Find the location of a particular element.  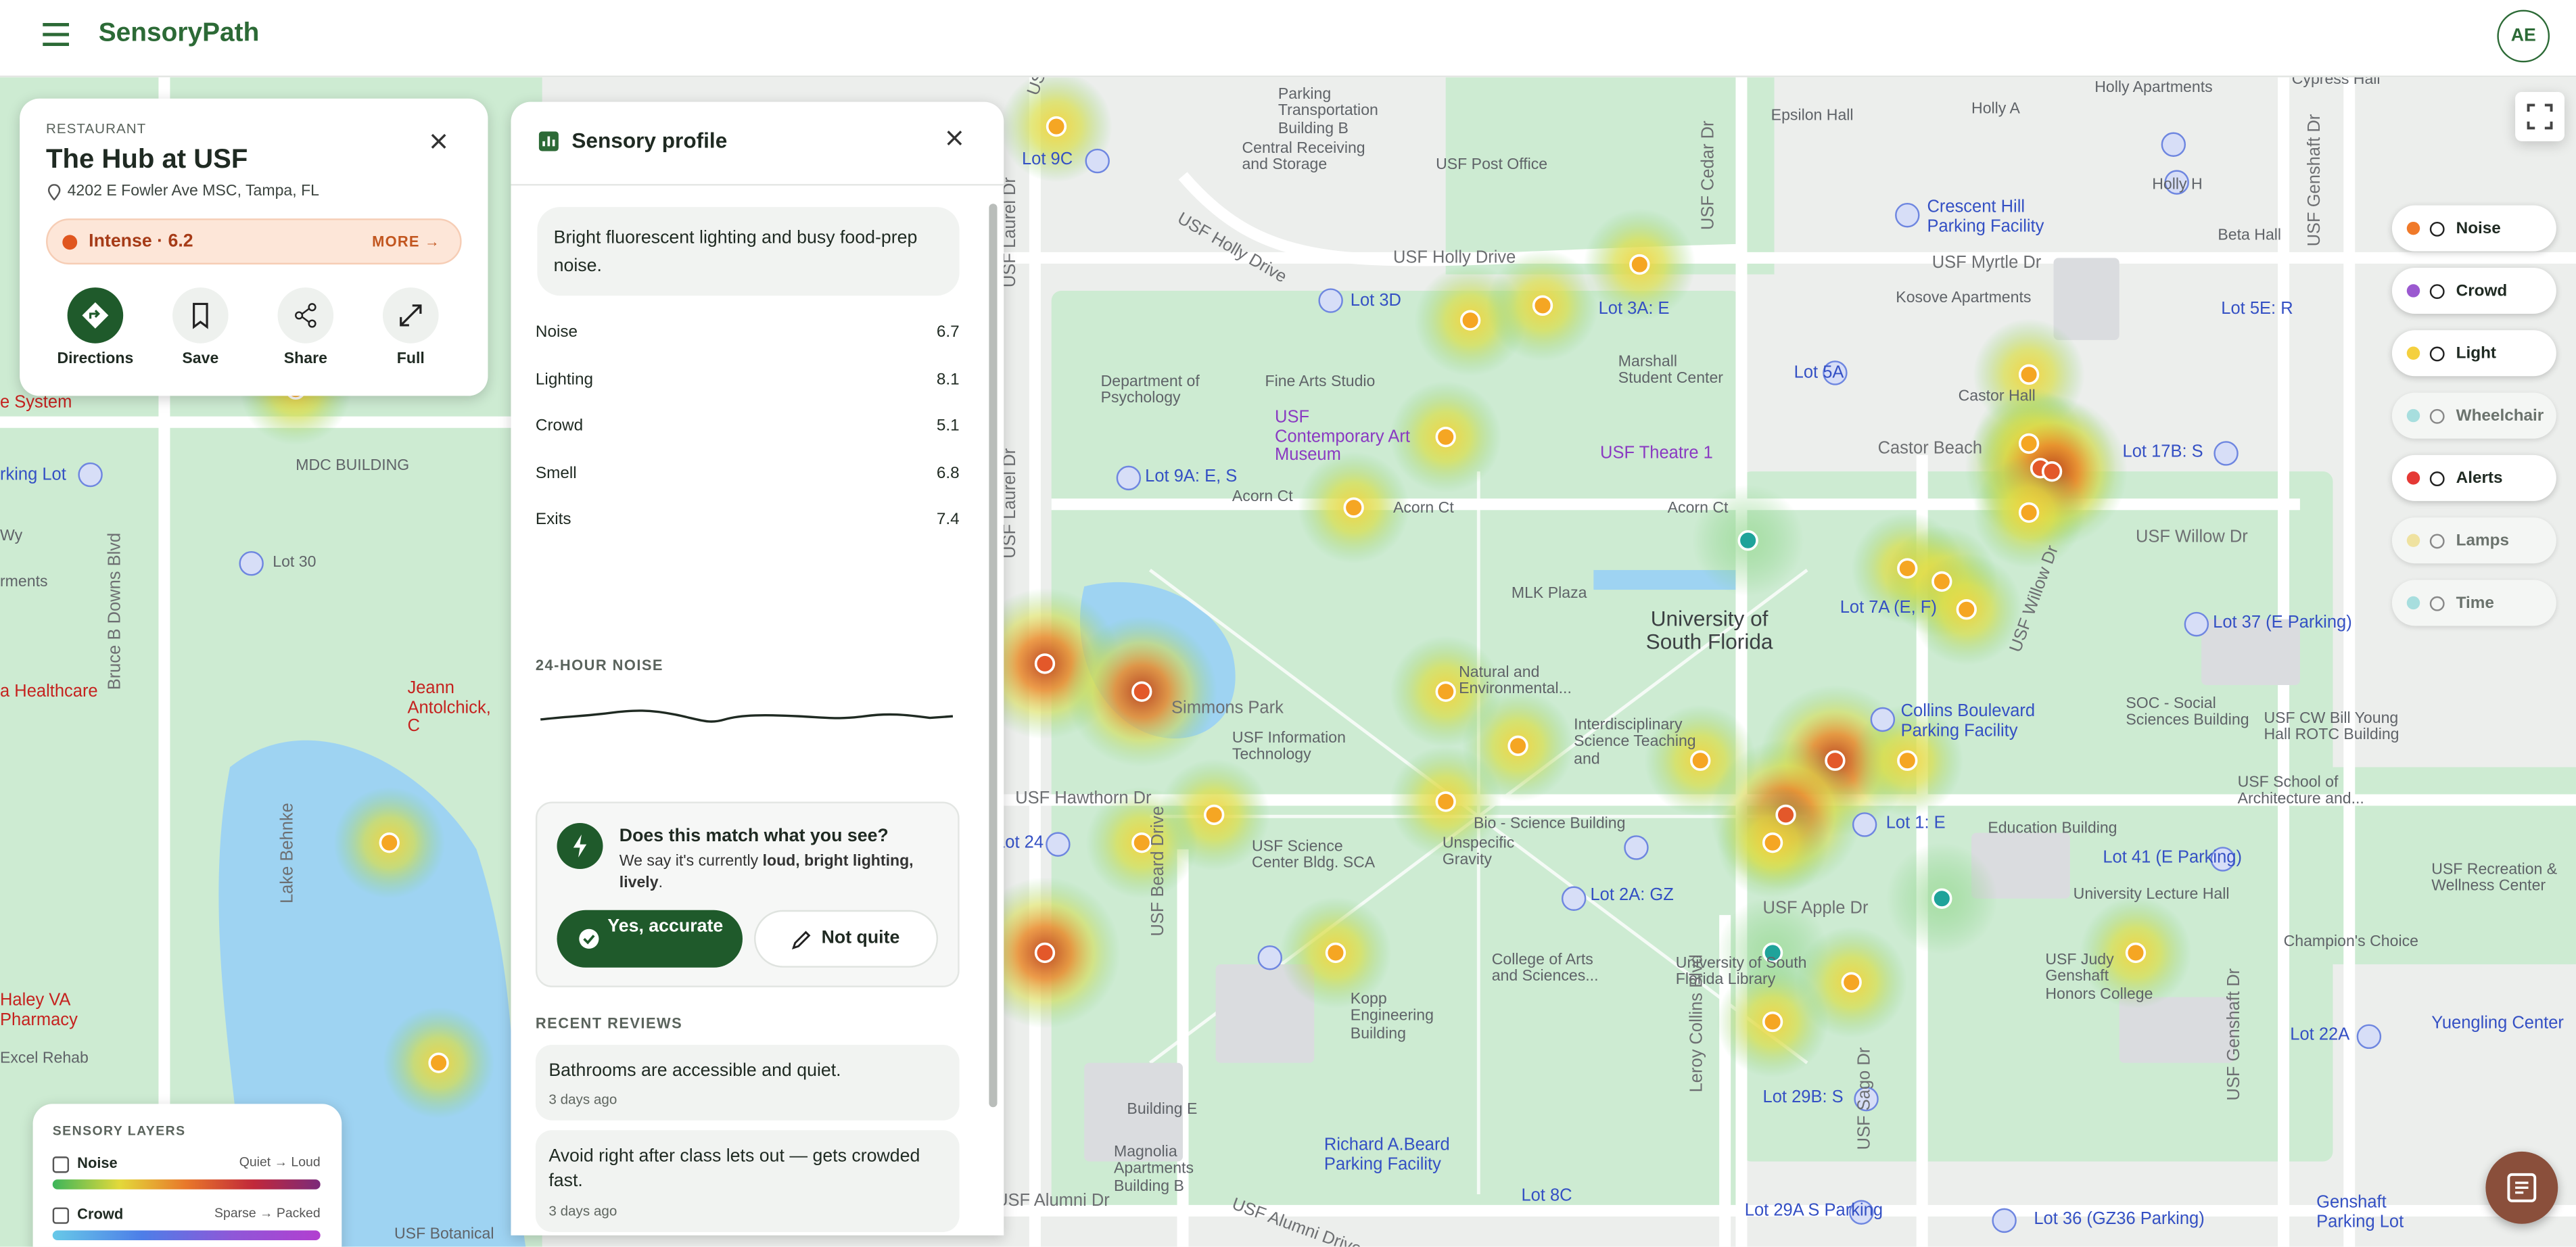

map-label: University Lecture Hall is located at coordinates (2151, 894).